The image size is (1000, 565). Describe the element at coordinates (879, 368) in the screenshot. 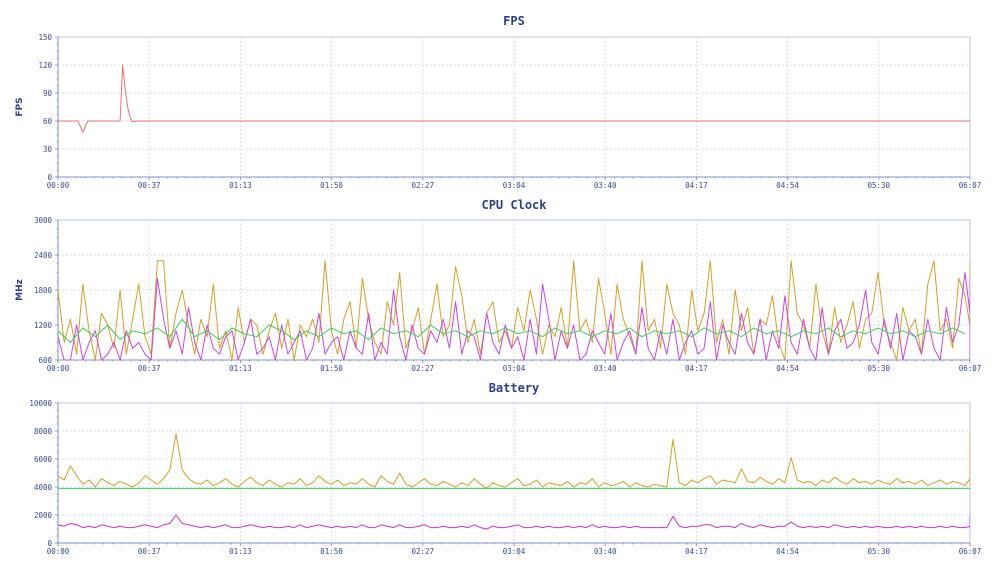

I see `cpu-clock-xtick-label: 05:30` at that location.